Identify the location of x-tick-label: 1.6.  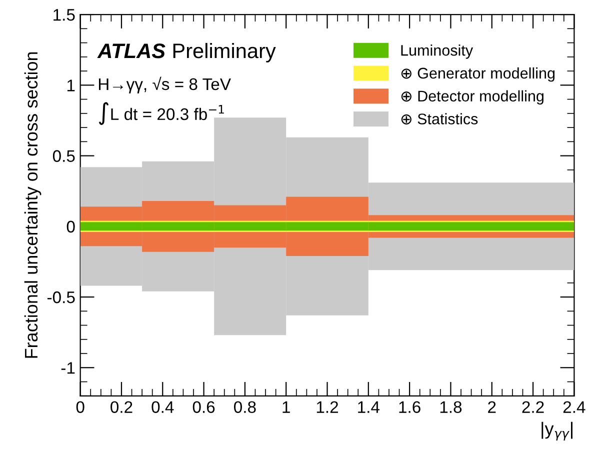
(409, 407).